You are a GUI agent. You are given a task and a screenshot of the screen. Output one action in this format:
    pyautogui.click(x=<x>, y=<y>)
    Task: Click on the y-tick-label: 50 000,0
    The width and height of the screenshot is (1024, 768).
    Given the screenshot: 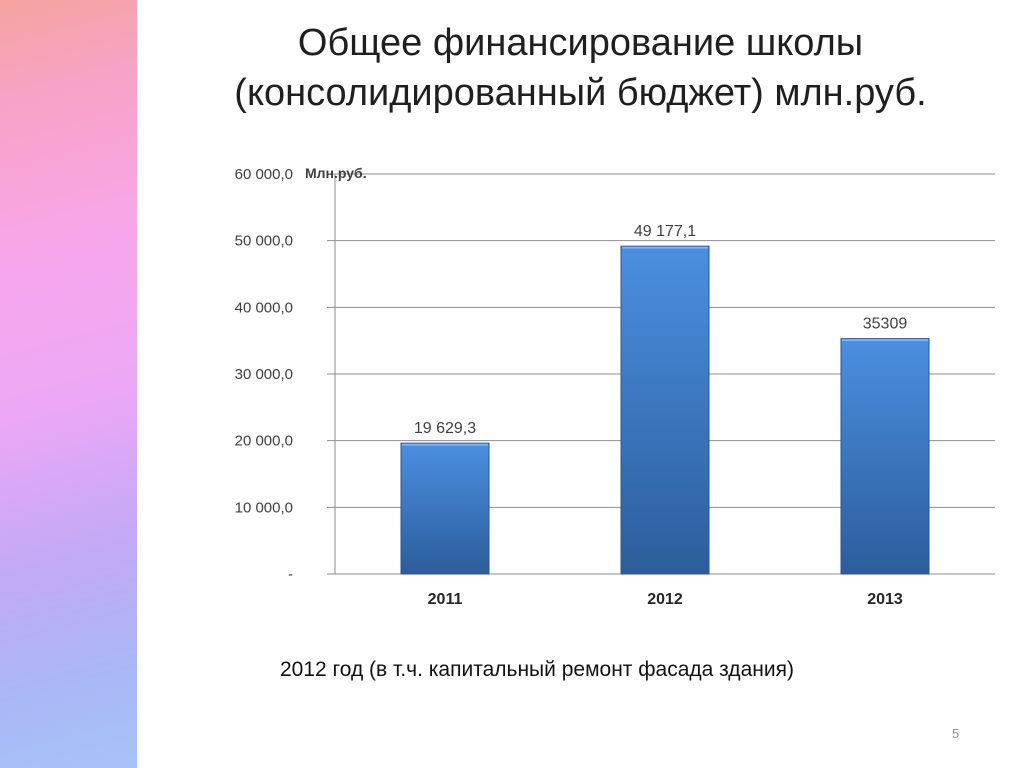 What is the action you would take?
    pyautogui.click(x=264, y=241)
    